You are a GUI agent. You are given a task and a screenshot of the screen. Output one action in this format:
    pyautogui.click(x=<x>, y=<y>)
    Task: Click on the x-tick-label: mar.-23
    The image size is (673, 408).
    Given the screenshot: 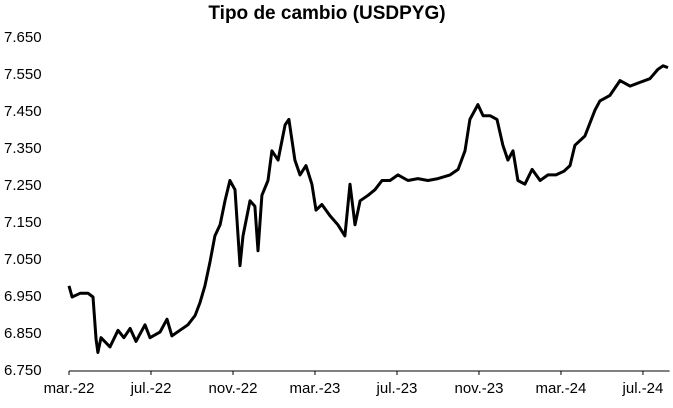 What is the action you would take?
    pyautogui.click(x=315, y=388)
    